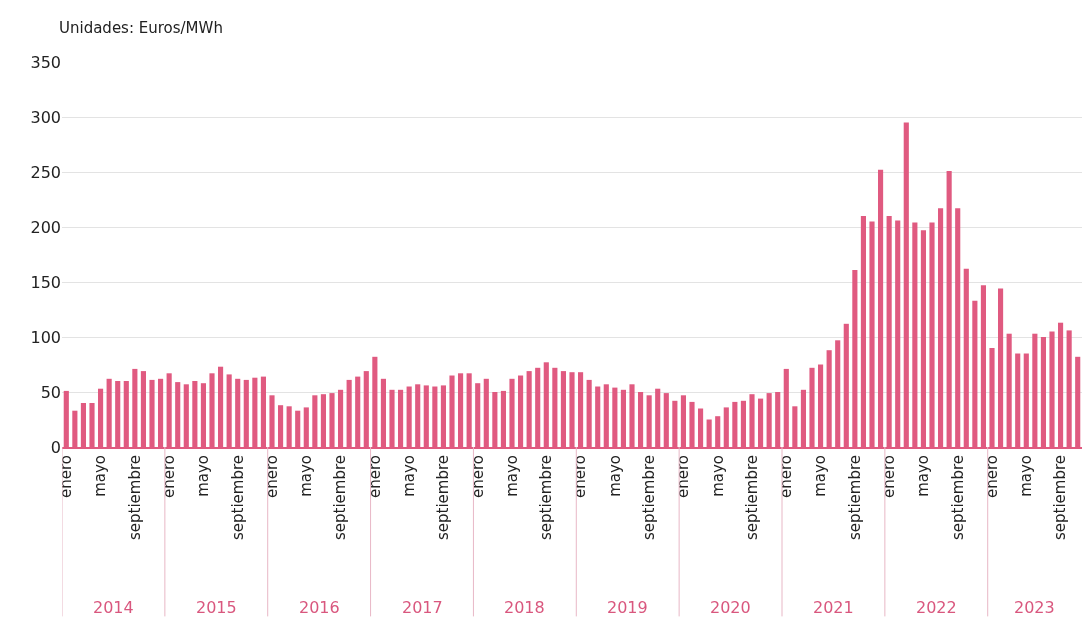 Image resolution: width=1086 pixels, height=619 pixels. Describe the element at coordinates (730, 607) in the screenshot. I see `text: 2020` at that location.